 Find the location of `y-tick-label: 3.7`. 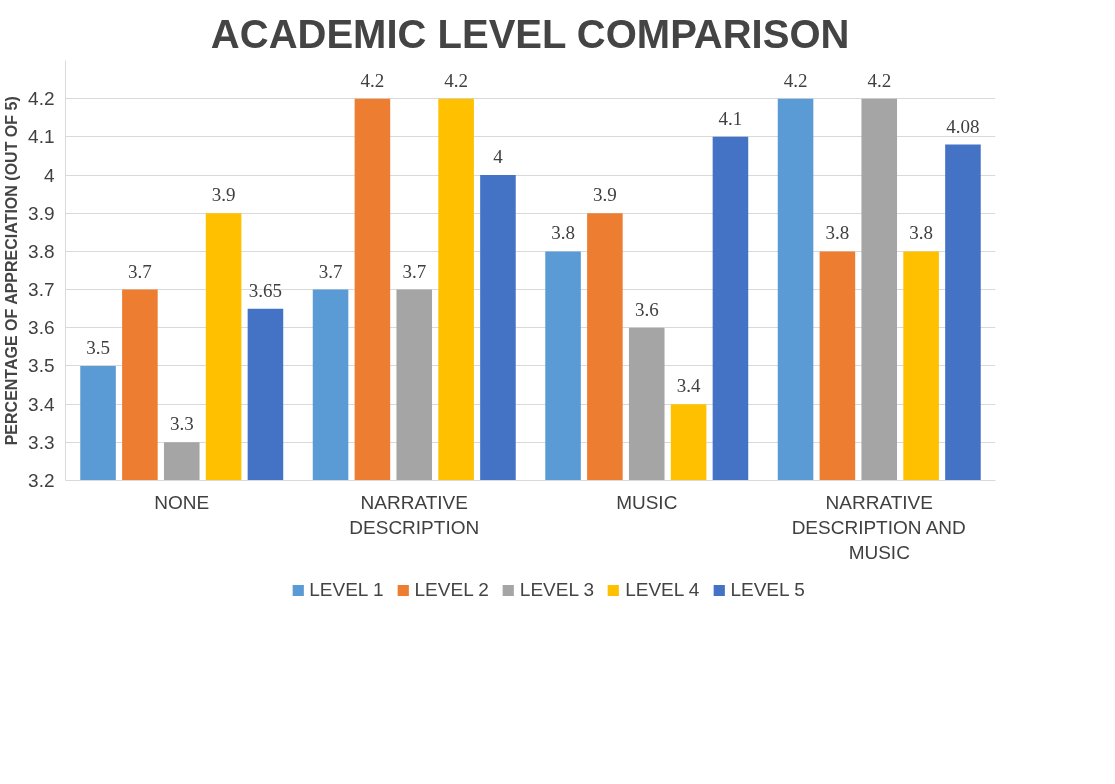

y-tick-label: 3.7 is located at coordinates (41, 290).